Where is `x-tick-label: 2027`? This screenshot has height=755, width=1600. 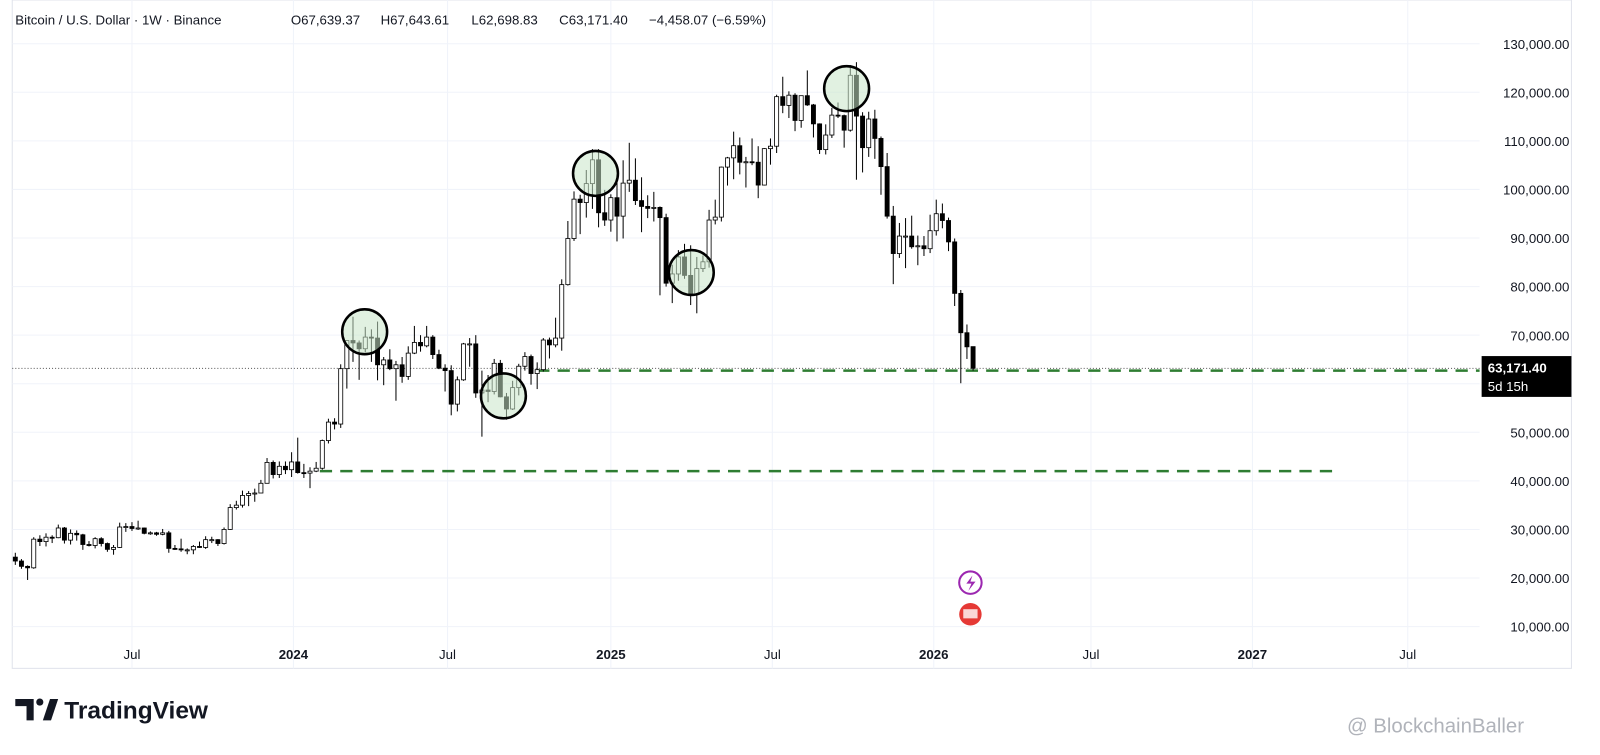 x-tick-label: 2027 is located at coordinates (1252, 654).